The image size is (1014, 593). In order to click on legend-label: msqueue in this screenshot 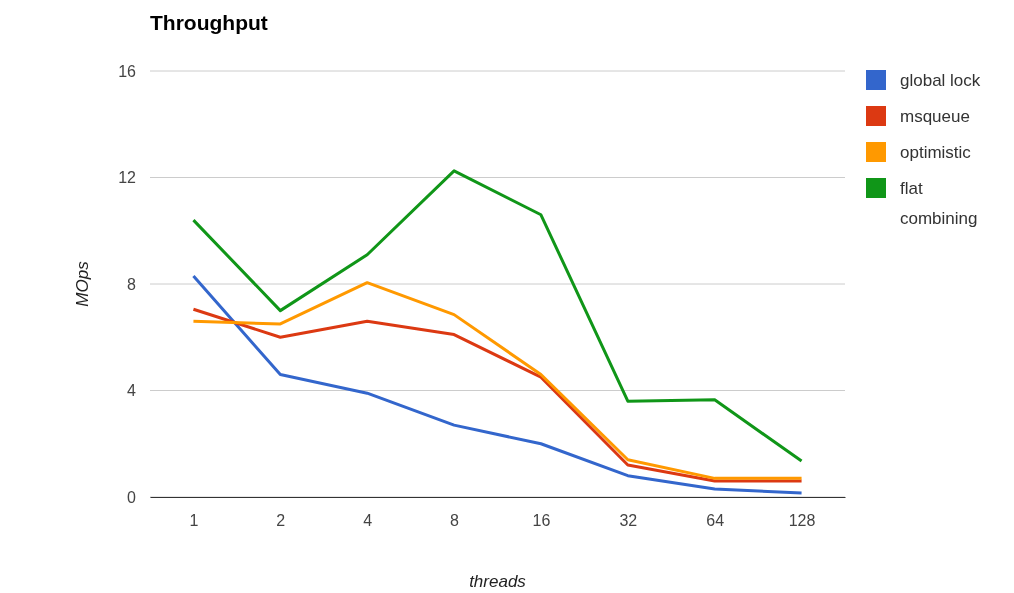, I will do `click(935, 116)`.